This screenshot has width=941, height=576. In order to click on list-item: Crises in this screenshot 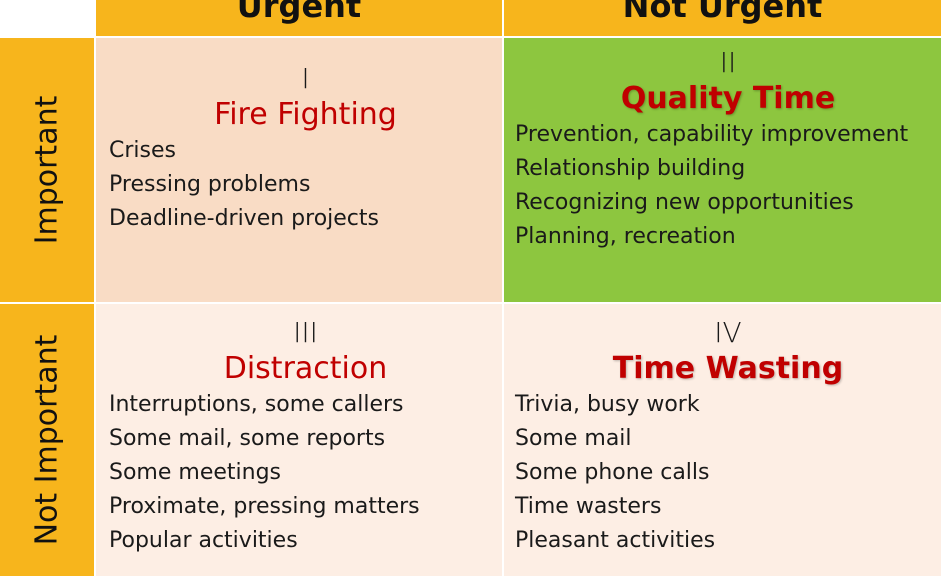, I will do `click(142, 150)`.